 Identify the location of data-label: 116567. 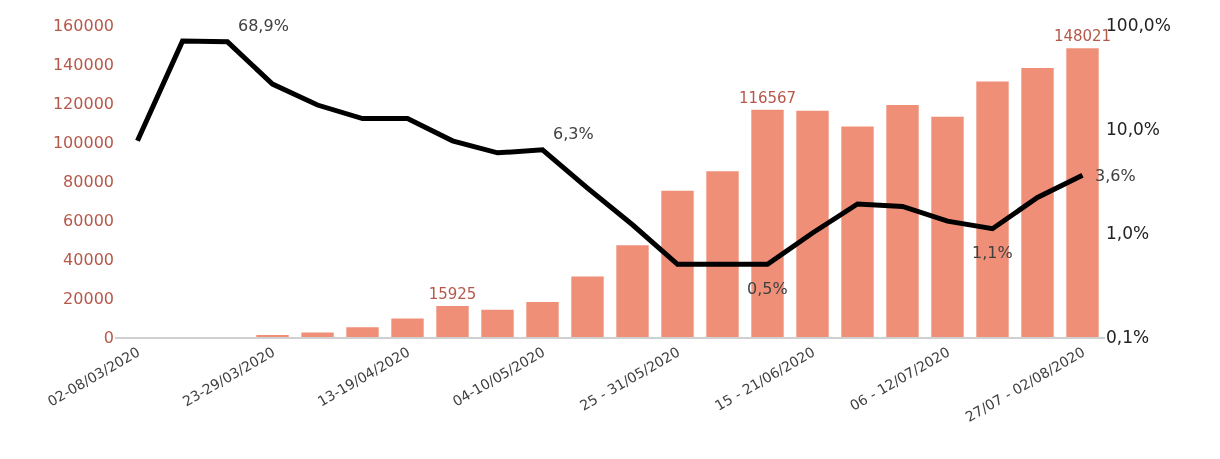
(767, 97).